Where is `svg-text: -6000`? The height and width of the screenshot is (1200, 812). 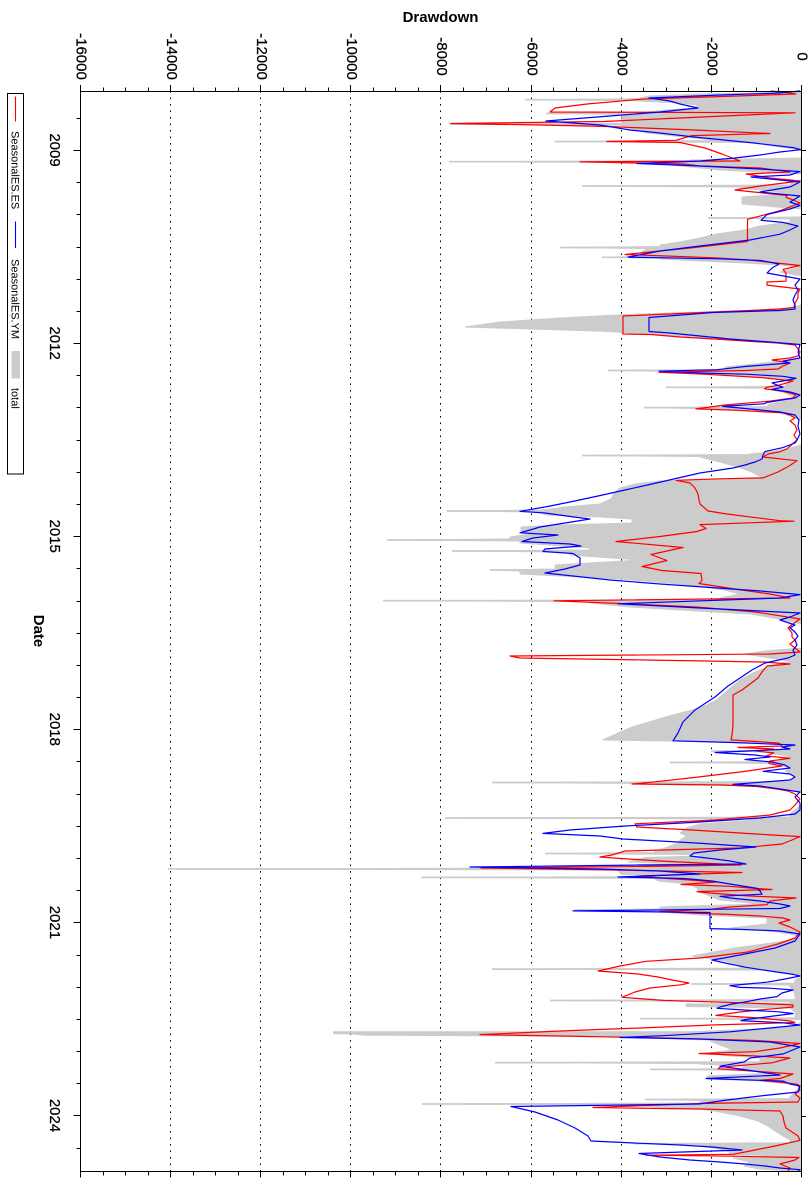 svg-text: -6000 is located at coordinates (531, 56).